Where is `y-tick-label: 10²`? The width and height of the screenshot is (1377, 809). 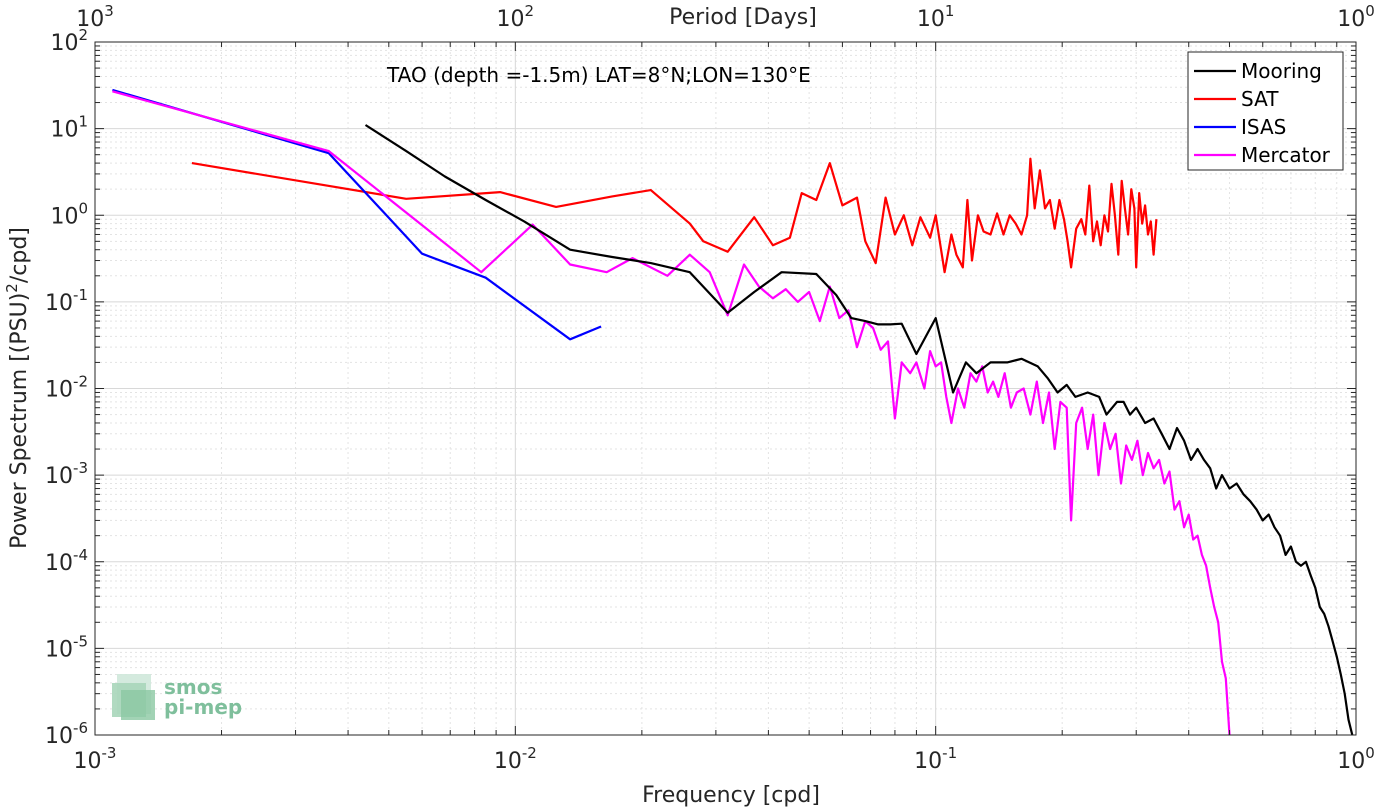
y-tick-label: 10² is located at coordinates (69, 41).